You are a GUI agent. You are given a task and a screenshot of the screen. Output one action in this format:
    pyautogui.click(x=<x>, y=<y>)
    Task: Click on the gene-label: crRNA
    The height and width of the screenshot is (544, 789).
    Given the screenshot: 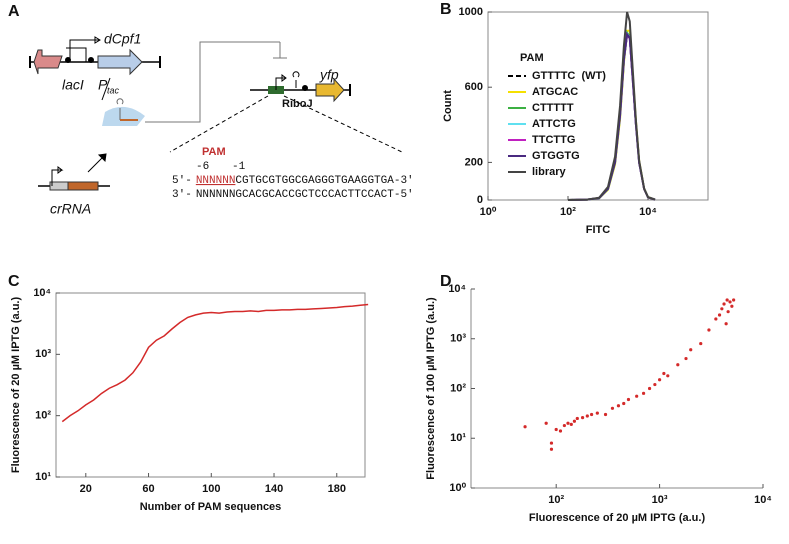 What is the action you would take?
    pyautogui.click(x=70, y=209)
    